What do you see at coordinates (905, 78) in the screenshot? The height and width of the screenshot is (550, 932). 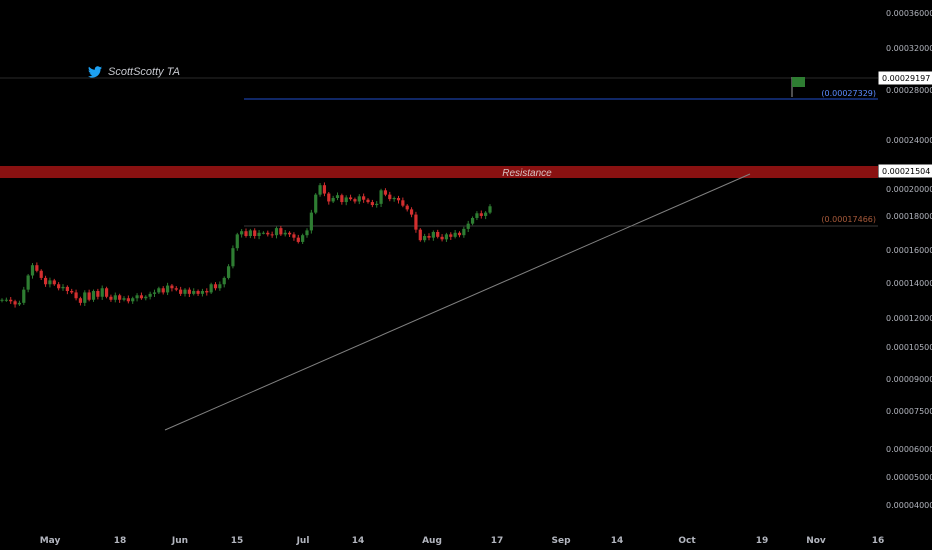 I see `current-high-tag: 0.00029197` at bounding box center [905, 78].